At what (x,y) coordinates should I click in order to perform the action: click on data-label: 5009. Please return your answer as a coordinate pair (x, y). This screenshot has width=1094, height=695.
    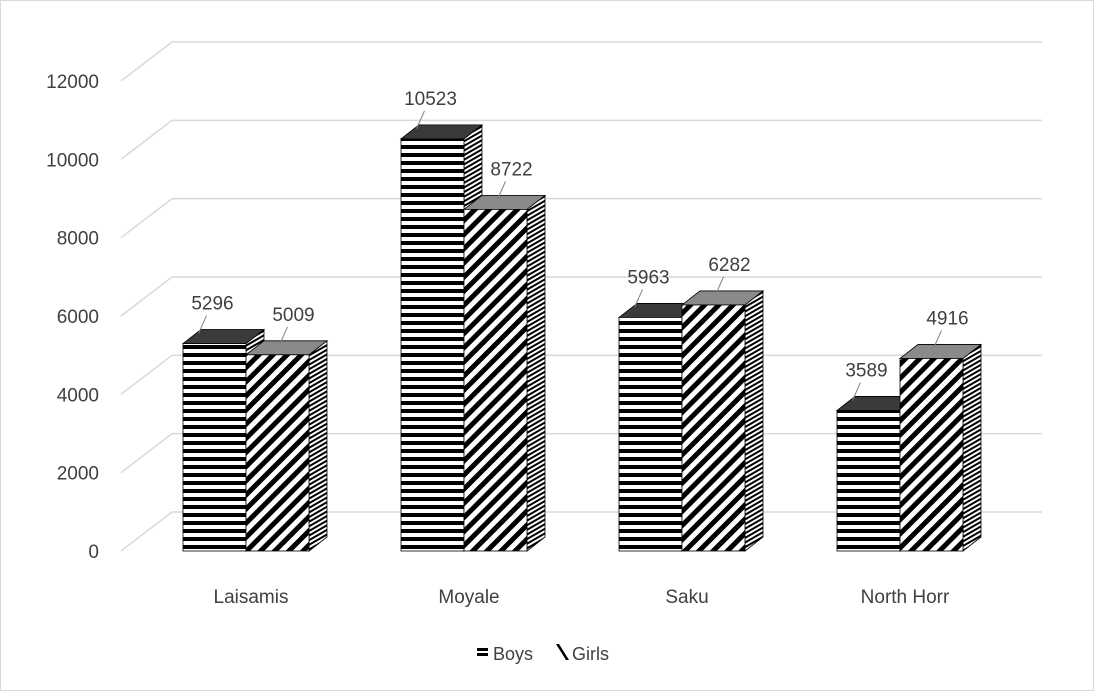
    Looking at the image, I should click on (293, 315).